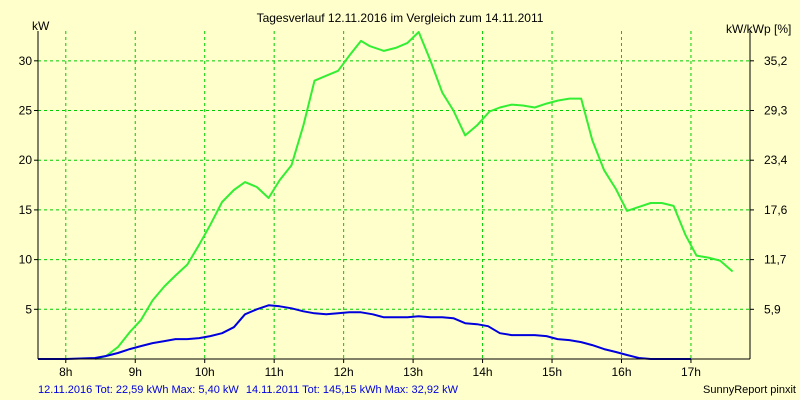 Image resolution: width=800 pixels, height=400 pixels. Describe the element at coordinates (749, 390) in the screenshot. I see `credit-text: SunnyReport pinxit` at that location.